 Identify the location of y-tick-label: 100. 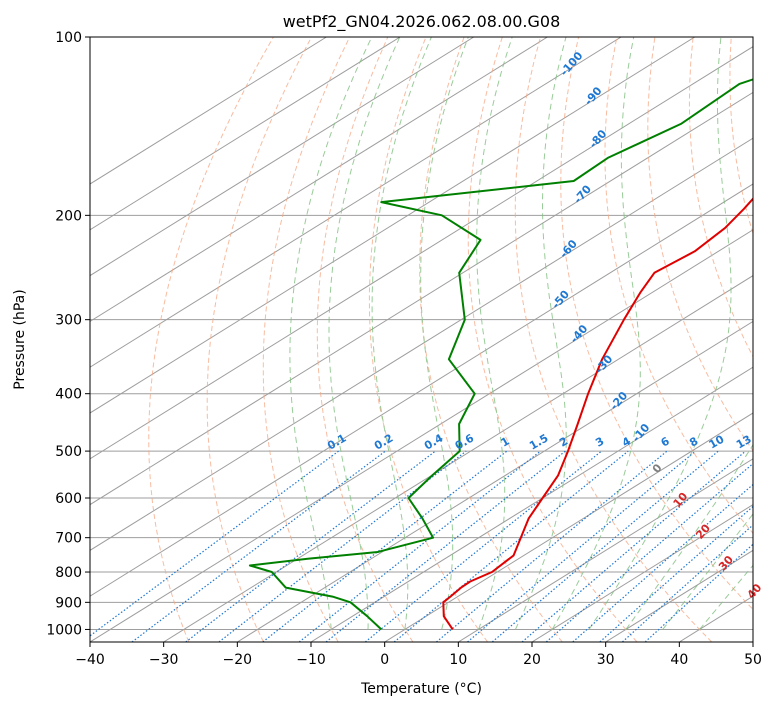
(68, 38).